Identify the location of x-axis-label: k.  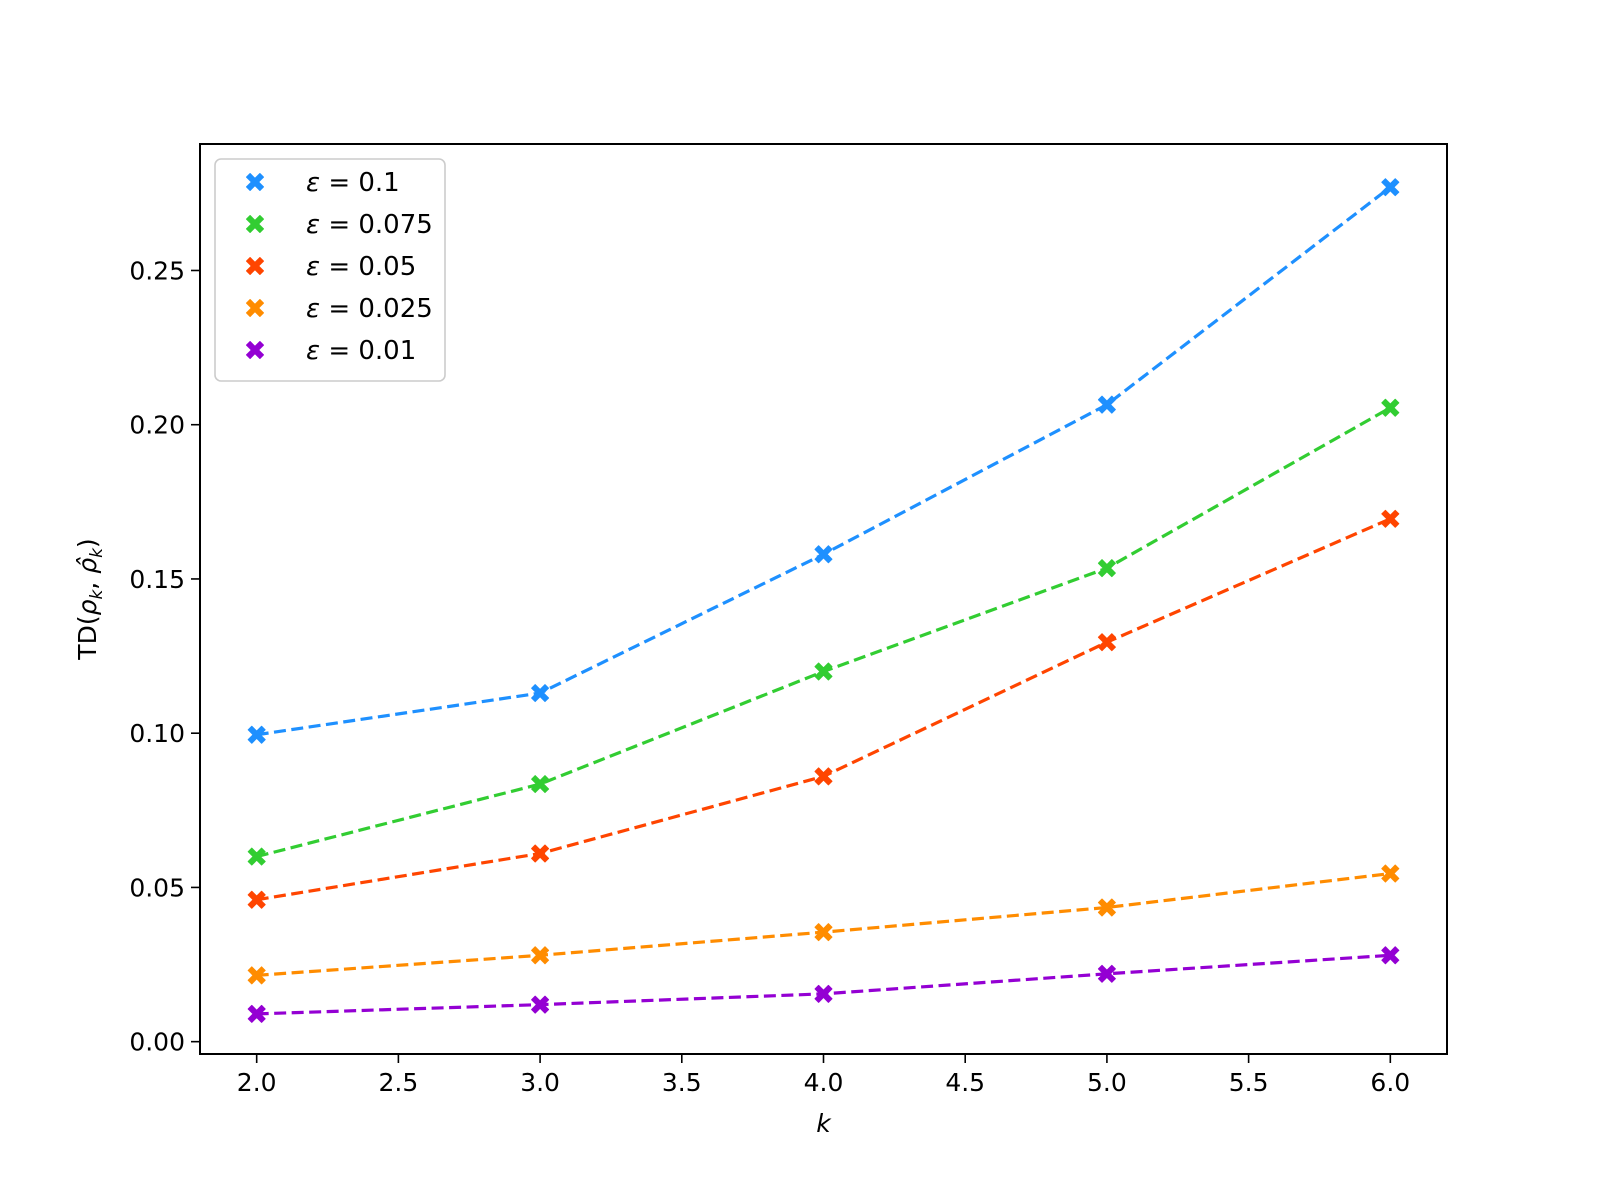
(824, 1123).